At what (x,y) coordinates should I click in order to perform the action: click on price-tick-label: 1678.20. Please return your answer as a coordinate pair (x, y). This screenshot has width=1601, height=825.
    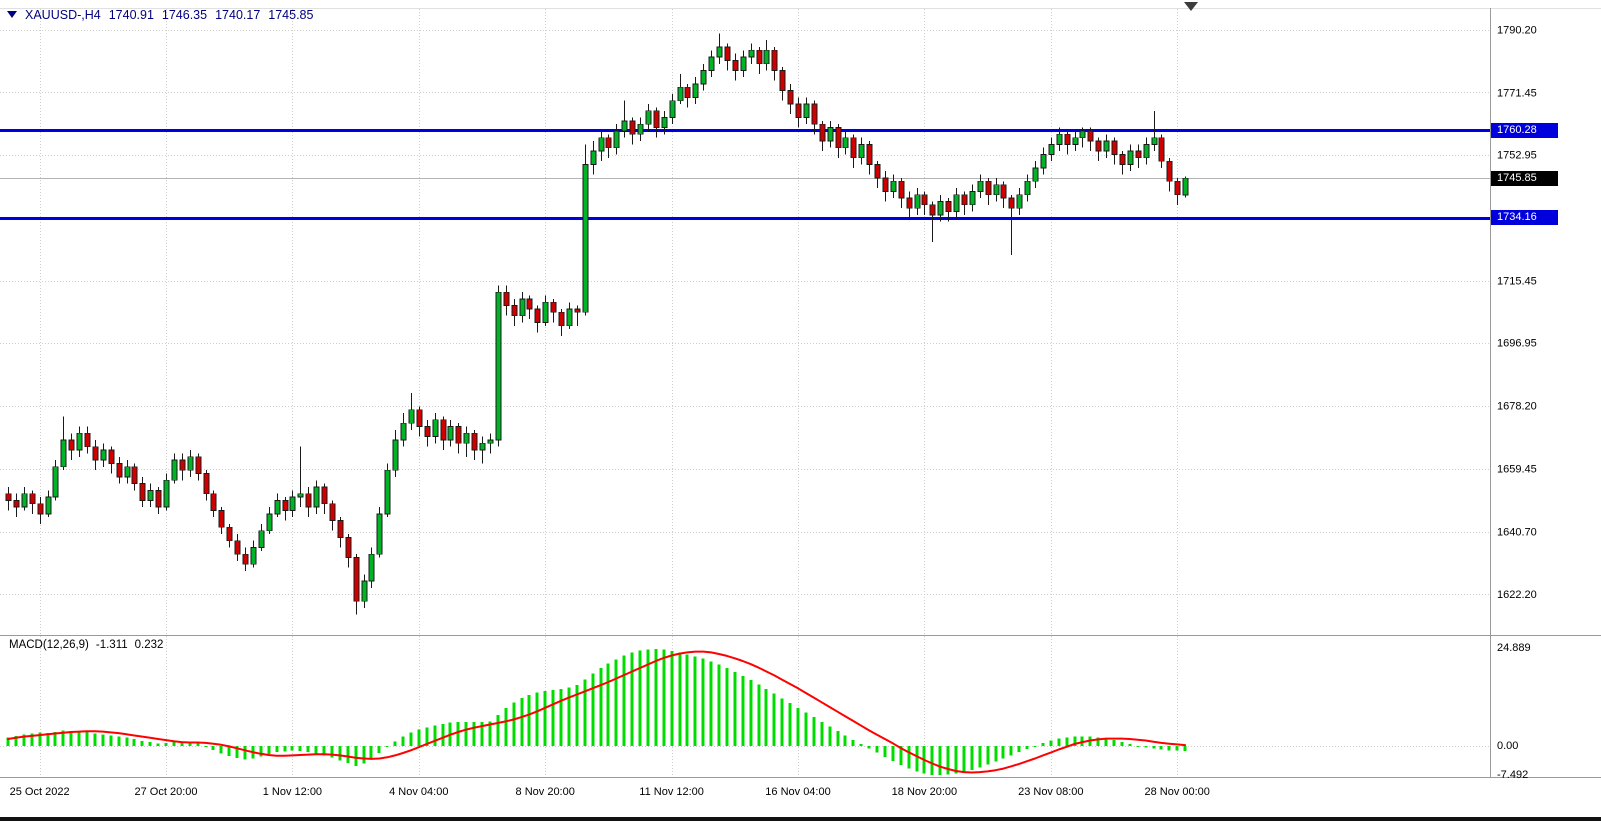
    Looking at the image, I should click on (1517, 407).